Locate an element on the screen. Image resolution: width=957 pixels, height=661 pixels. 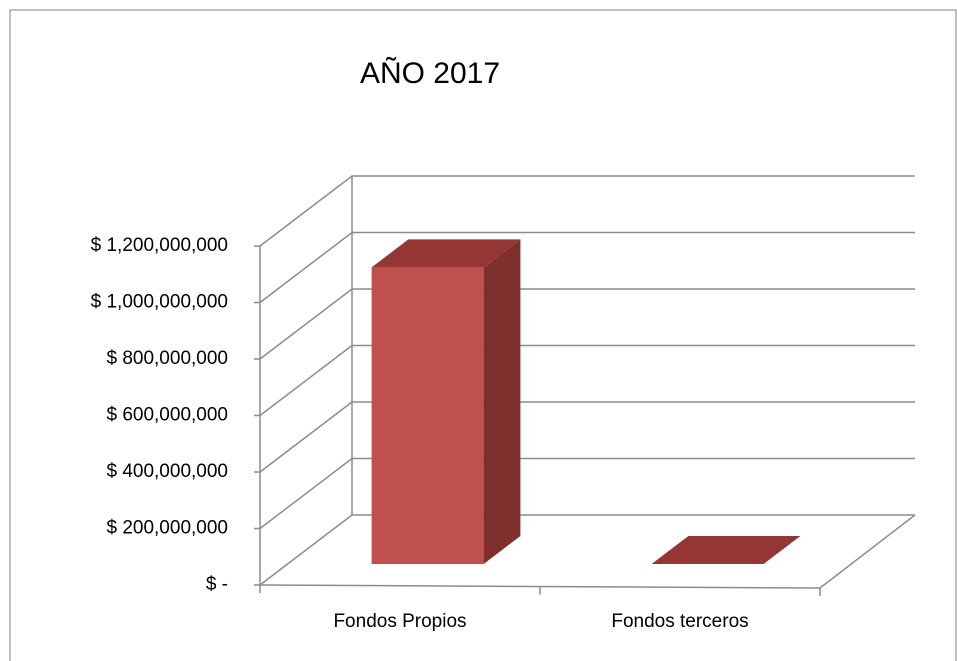
bar-front is located at coordinates (427, 415).